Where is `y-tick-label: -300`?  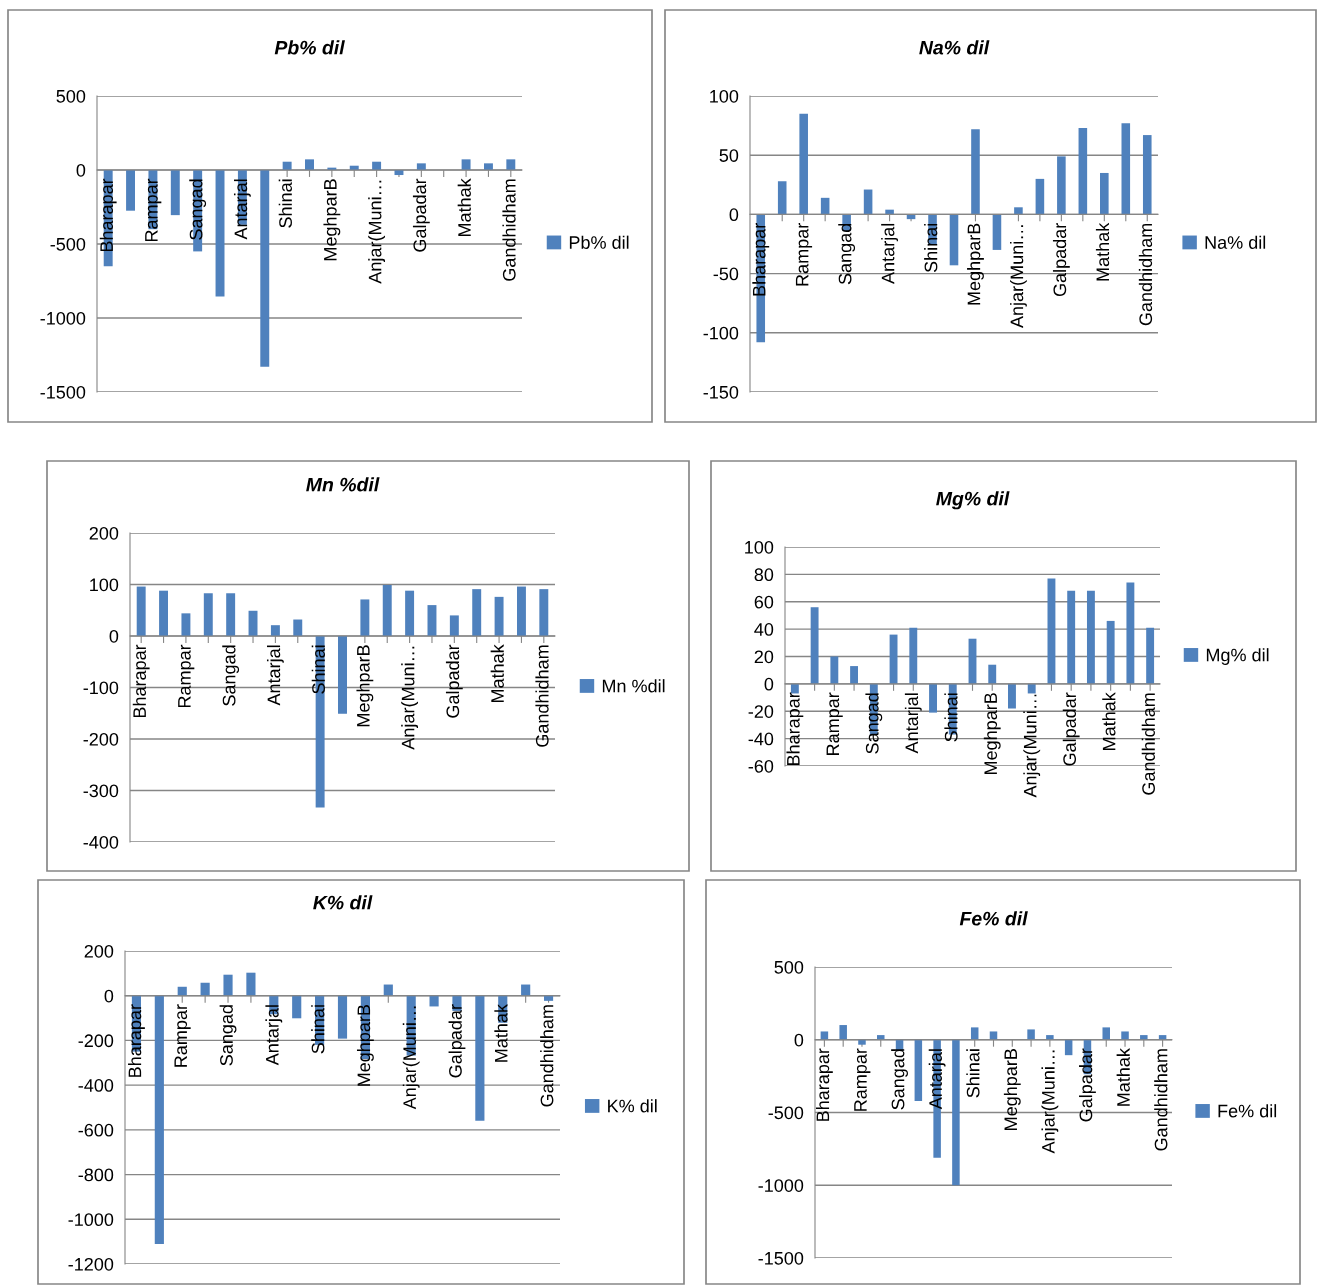
y-tick-label: -300 is located at coordinates (101, 791).